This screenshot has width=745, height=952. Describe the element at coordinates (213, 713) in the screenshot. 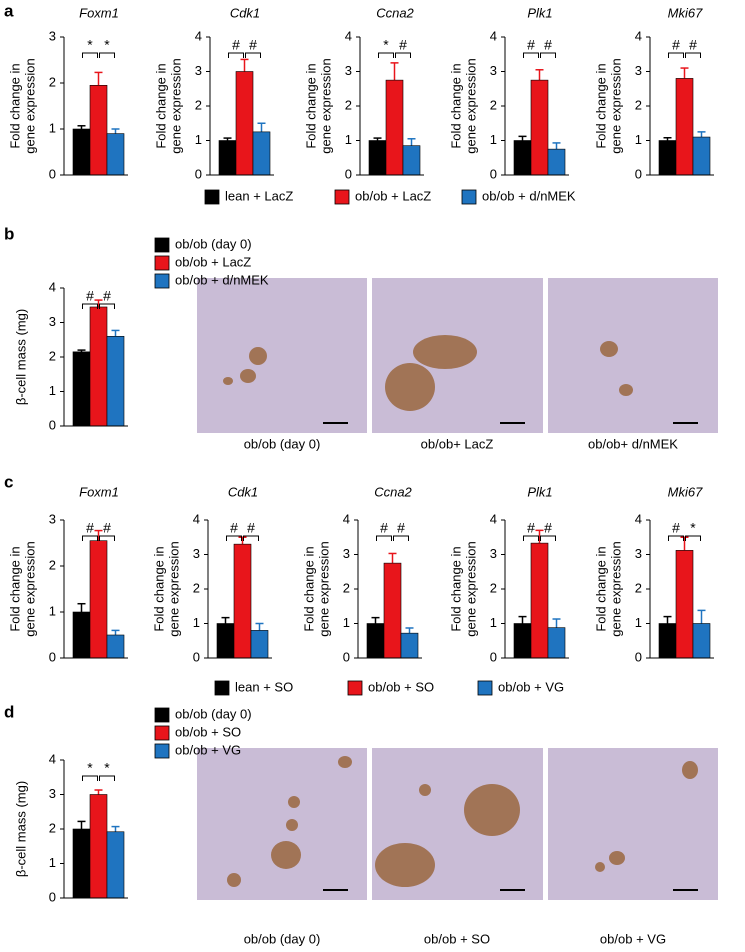

I see `legend-label: ob/ob (day 0)` at that location.